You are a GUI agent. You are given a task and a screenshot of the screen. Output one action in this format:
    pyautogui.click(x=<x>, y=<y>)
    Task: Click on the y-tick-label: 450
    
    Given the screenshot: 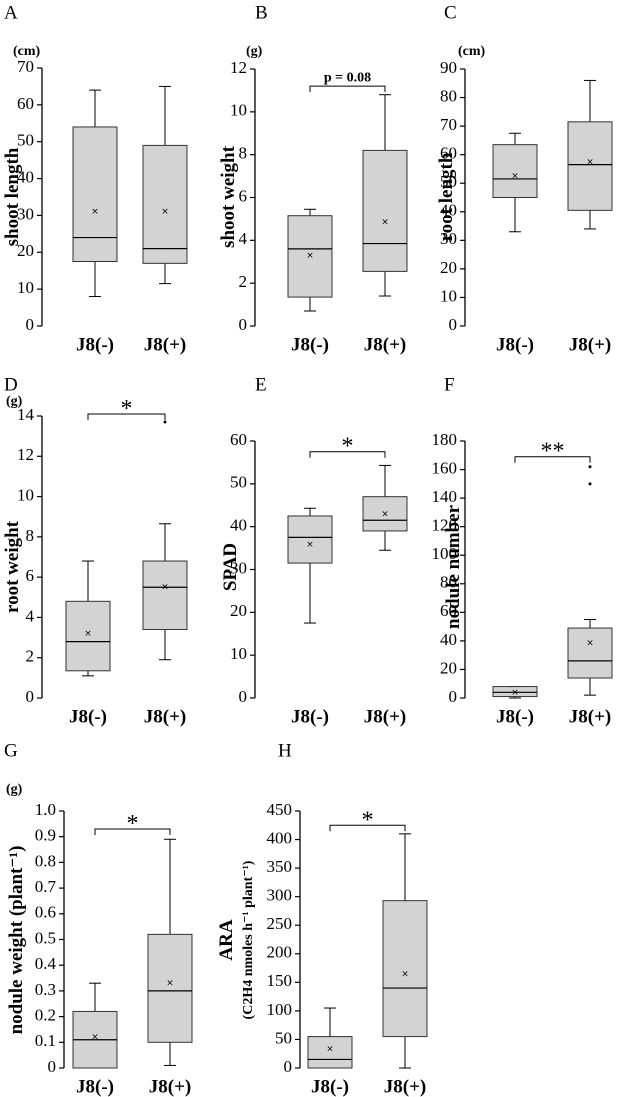 What is the action you would take?
    pyautogui.click(x=280, y=809)
    